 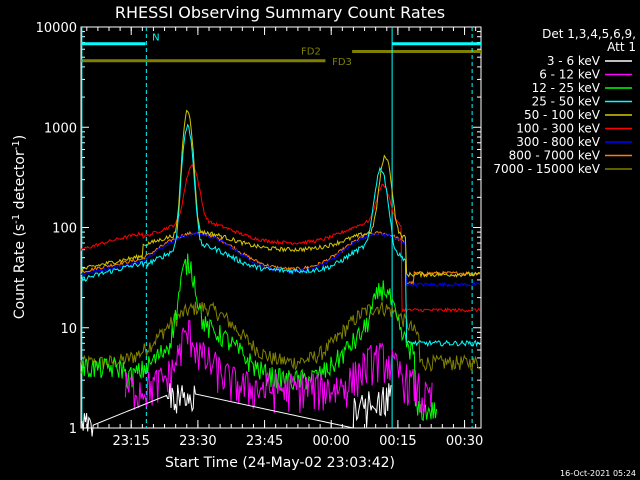 What do you see at coordinates (397, 441) in the screenshot?
I see `x-tick-label: 00:15` at bounding box center [397, 441].